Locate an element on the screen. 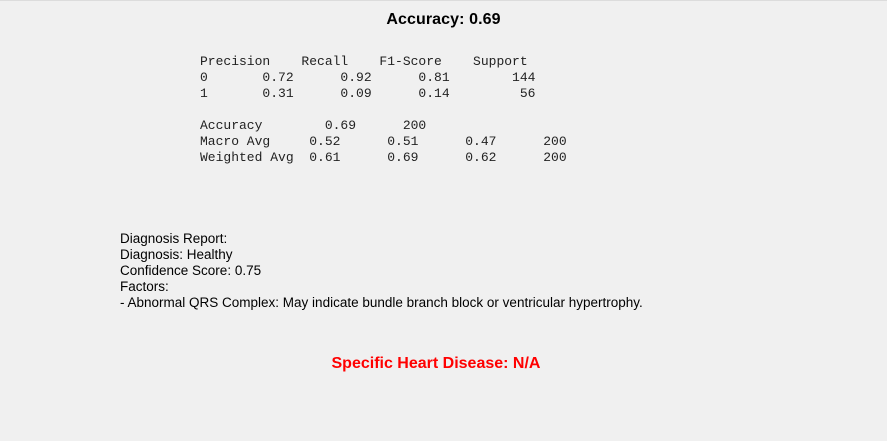  diagnosis-report-heading: Diagnosis Report: is located at coordinates (174, 238).